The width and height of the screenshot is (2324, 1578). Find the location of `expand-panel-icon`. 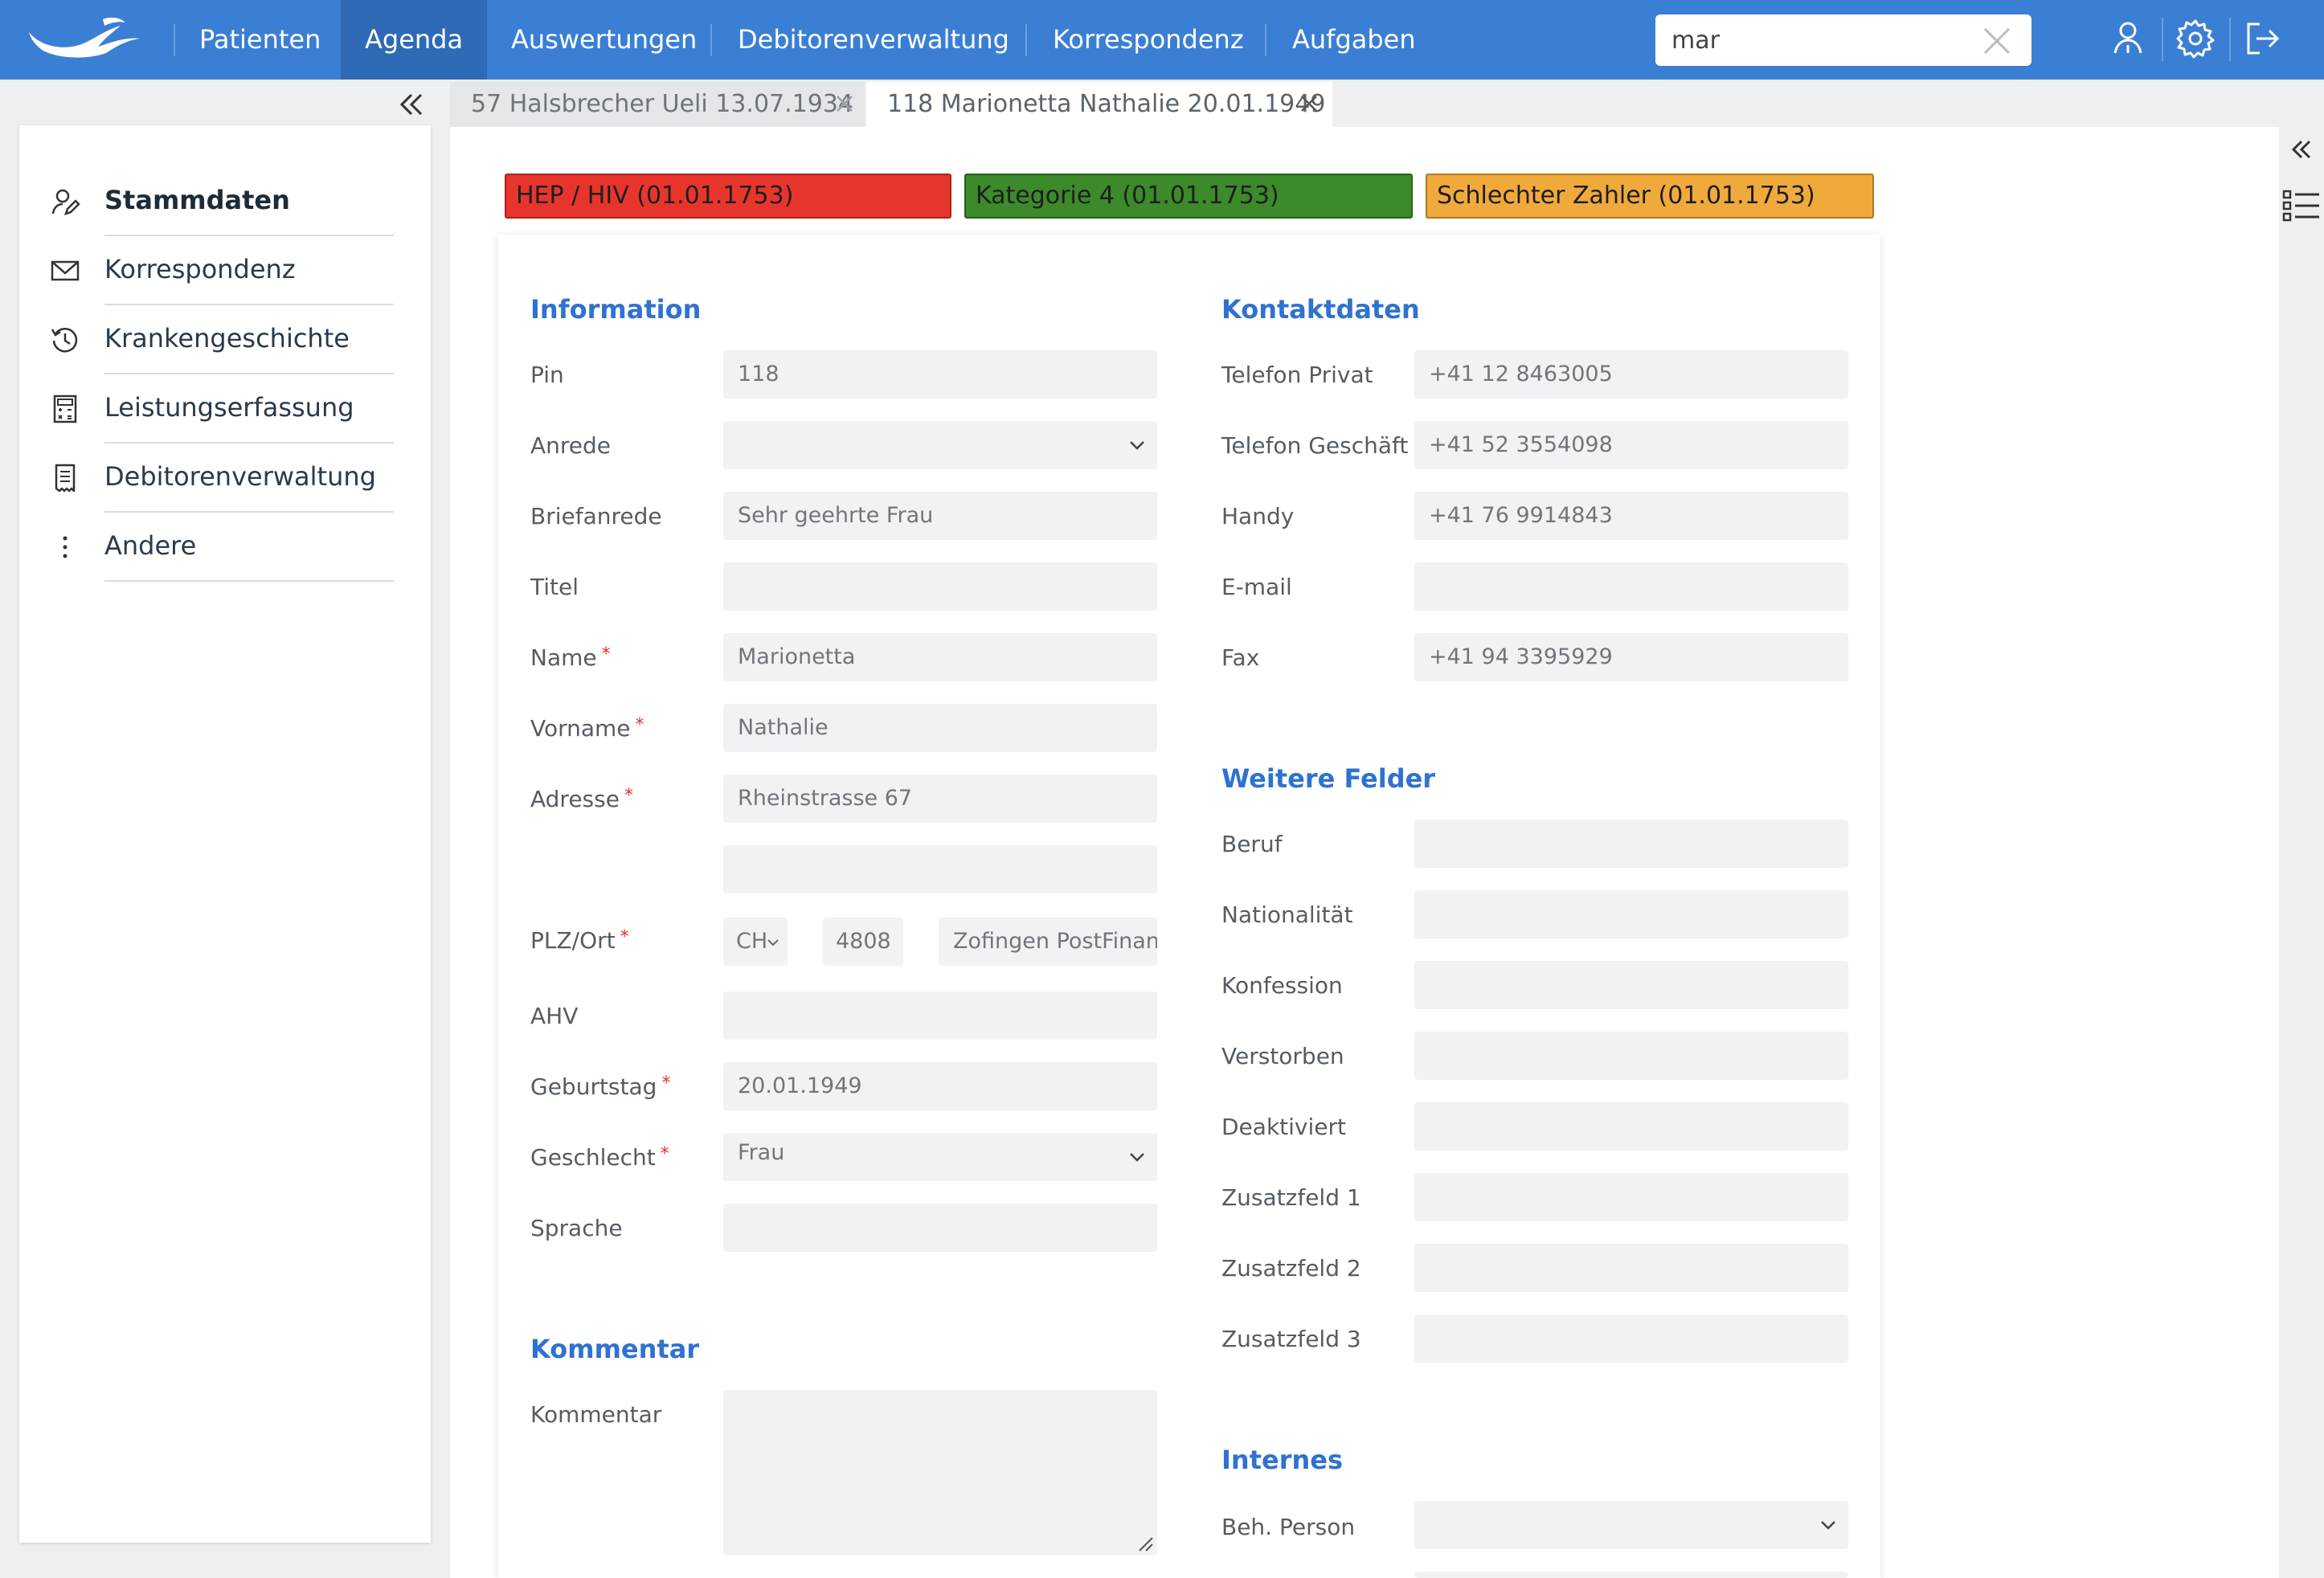

expand-panel-icon is located at coordinates (2301, 151).